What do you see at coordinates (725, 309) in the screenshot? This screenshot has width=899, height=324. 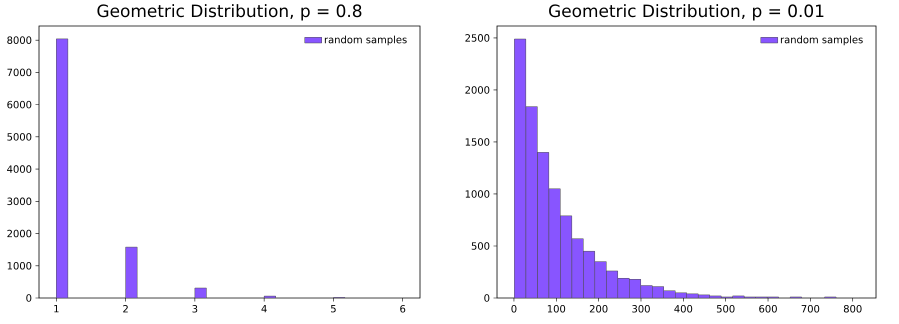 I see `x-tick-label: 500` at bounding box center [725, 309].